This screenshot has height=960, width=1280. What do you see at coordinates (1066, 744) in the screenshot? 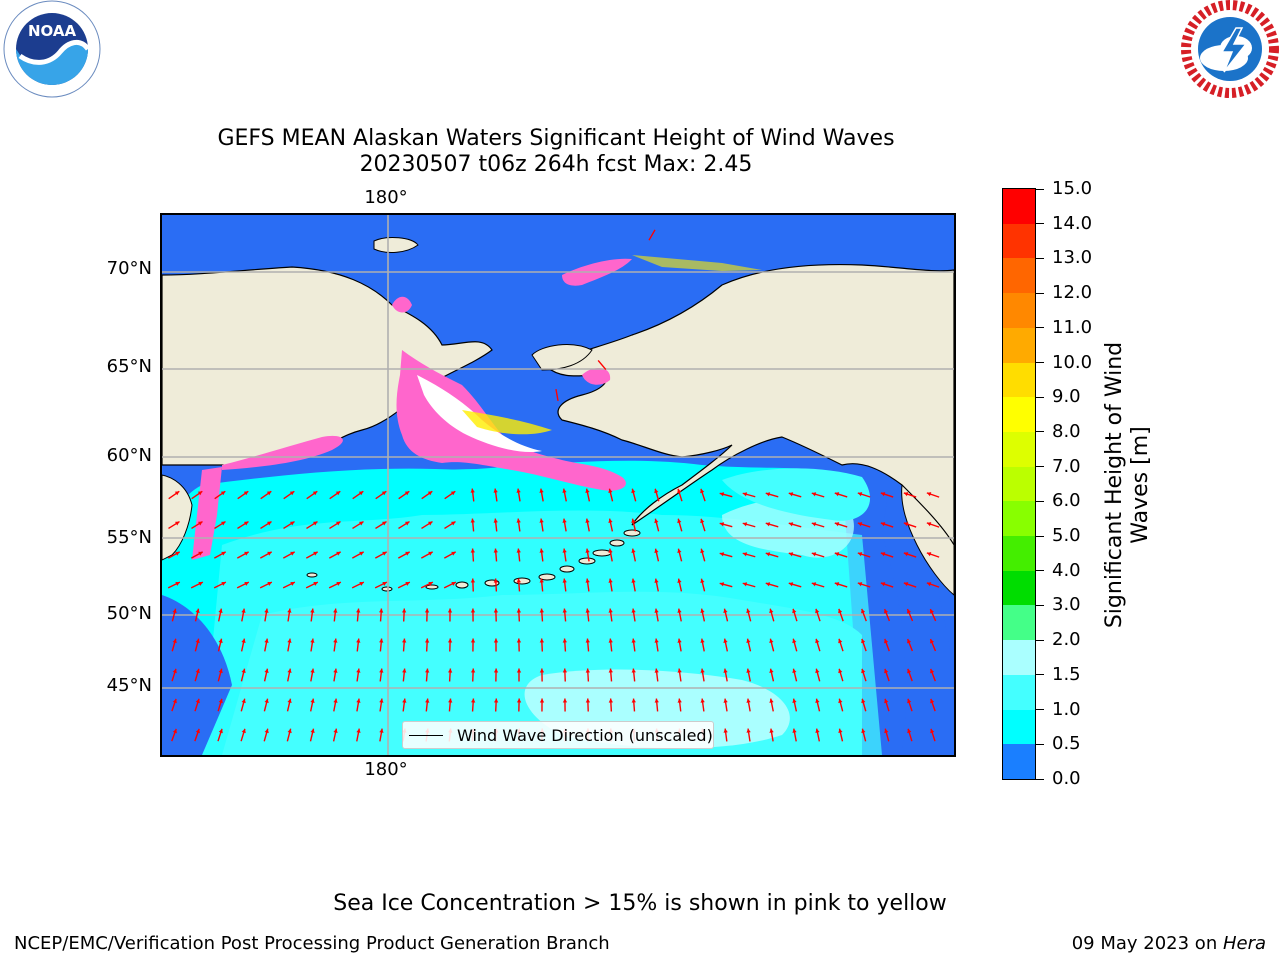
I see `colorbar-tick-label: 0.5` at bounding box center [1066, 744].